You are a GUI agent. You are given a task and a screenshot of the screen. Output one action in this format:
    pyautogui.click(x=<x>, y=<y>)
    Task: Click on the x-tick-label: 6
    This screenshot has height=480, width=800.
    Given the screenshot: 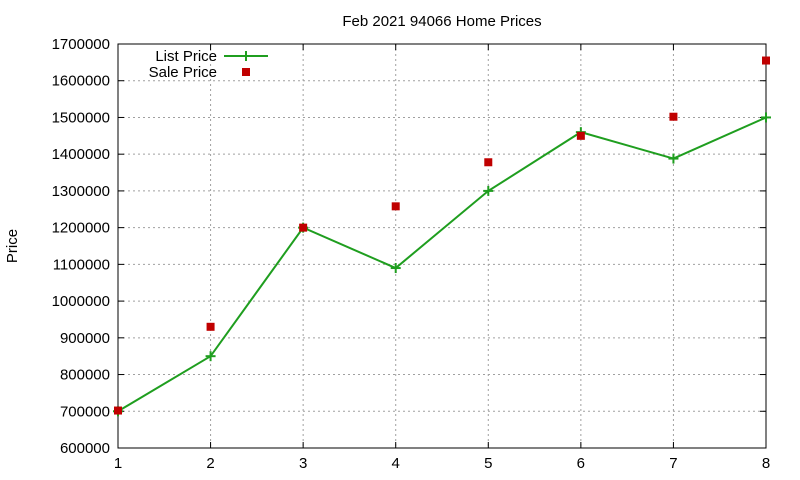 What is the action you would take?
    pyautogui.click(x=581, y=463)
    